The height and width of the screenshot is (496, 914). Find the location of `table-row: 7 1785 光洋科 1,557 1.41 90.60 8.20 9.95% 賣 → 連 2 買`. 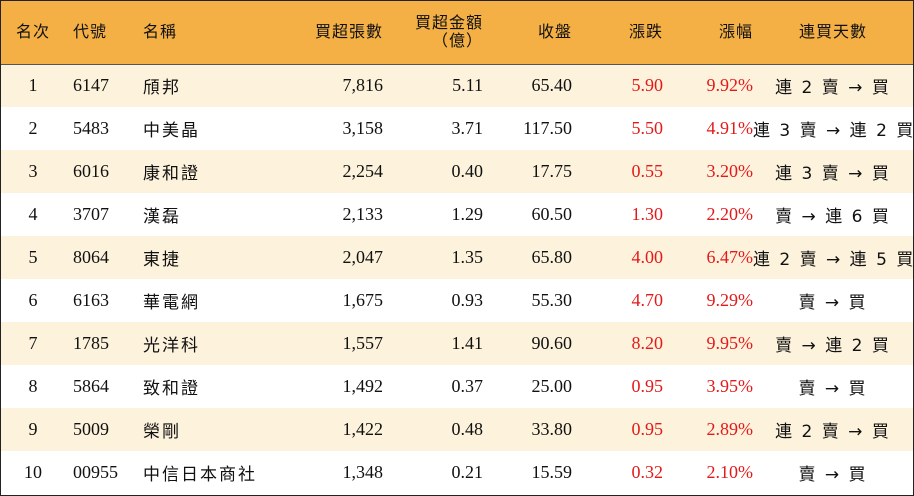

table-row: 7 1785 光洋科 1,557 1.41 90.60 8.20 9.95% 賣 → 連 2 買 is located at coordinates (457, 343).